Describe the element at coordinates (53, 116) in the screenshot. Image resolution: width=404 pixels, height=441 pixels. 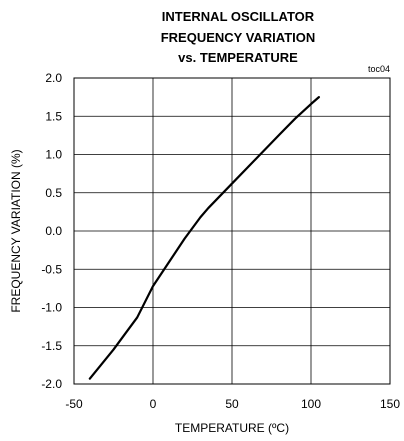
I see `y-tick-label-1: 1.5` at that location.